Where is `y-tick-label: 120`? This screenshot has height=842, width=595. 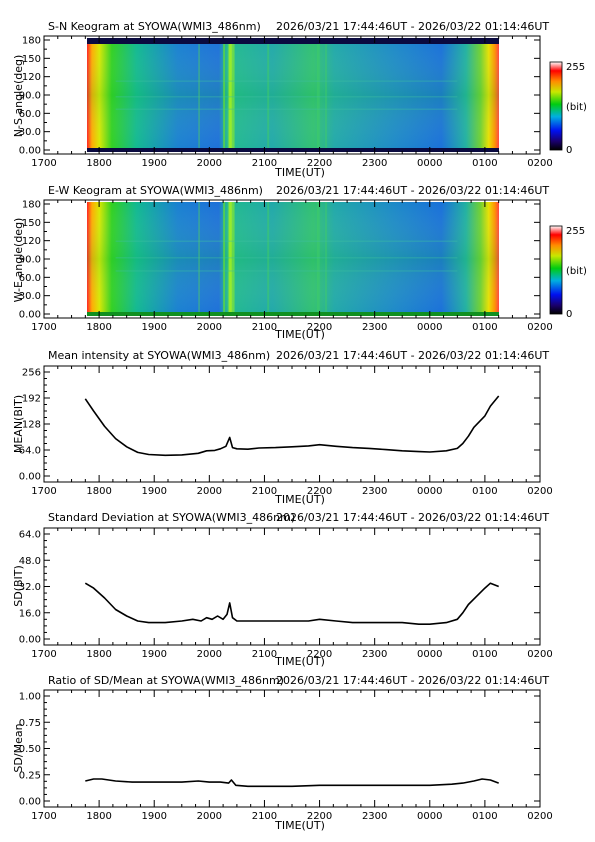
y-tick-label: 120 is located at coordinates (31, 77).